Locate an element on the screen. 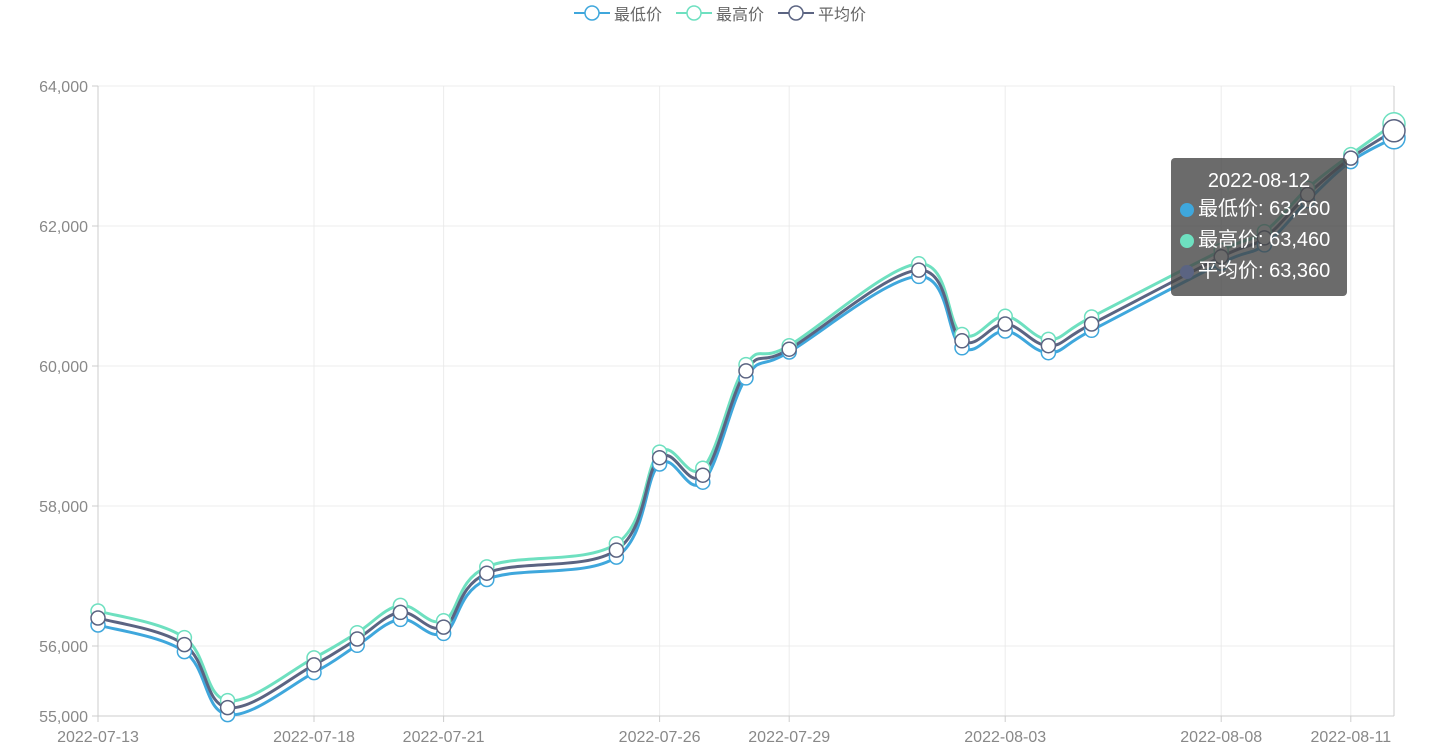  tooltip-row-label: 平均价: 63,360 is located at coordinates (1264, 271).